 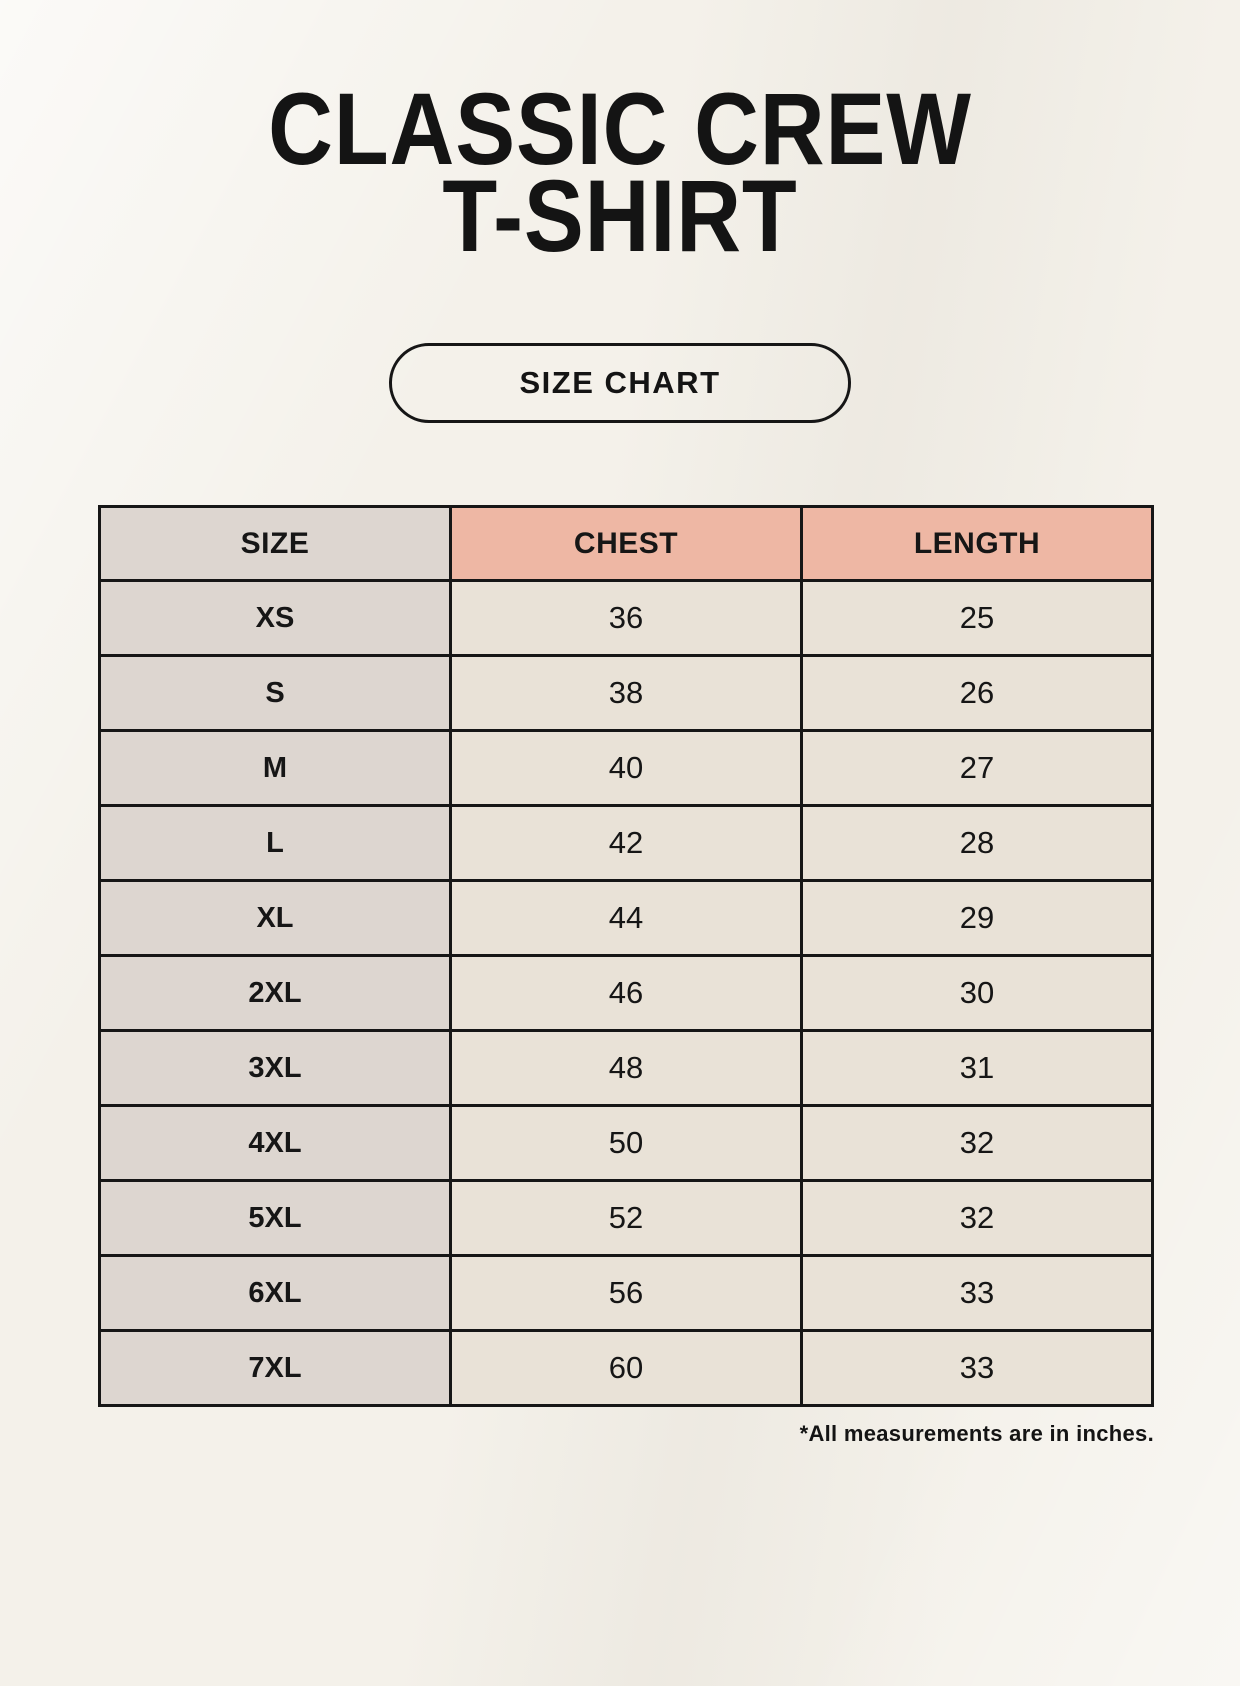 I want to click on chest-cell: 52, so click(x=626, y=1218).